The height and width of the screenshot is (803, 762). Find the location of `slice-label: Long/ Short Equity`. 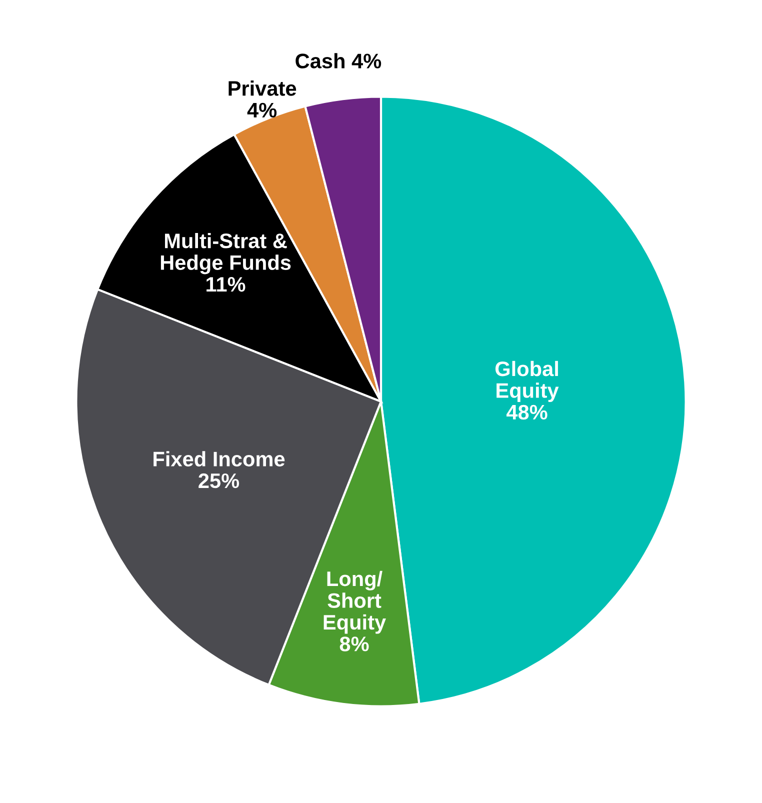

slice-label: Long/ Short Equity is located at coordinates (355, 602).